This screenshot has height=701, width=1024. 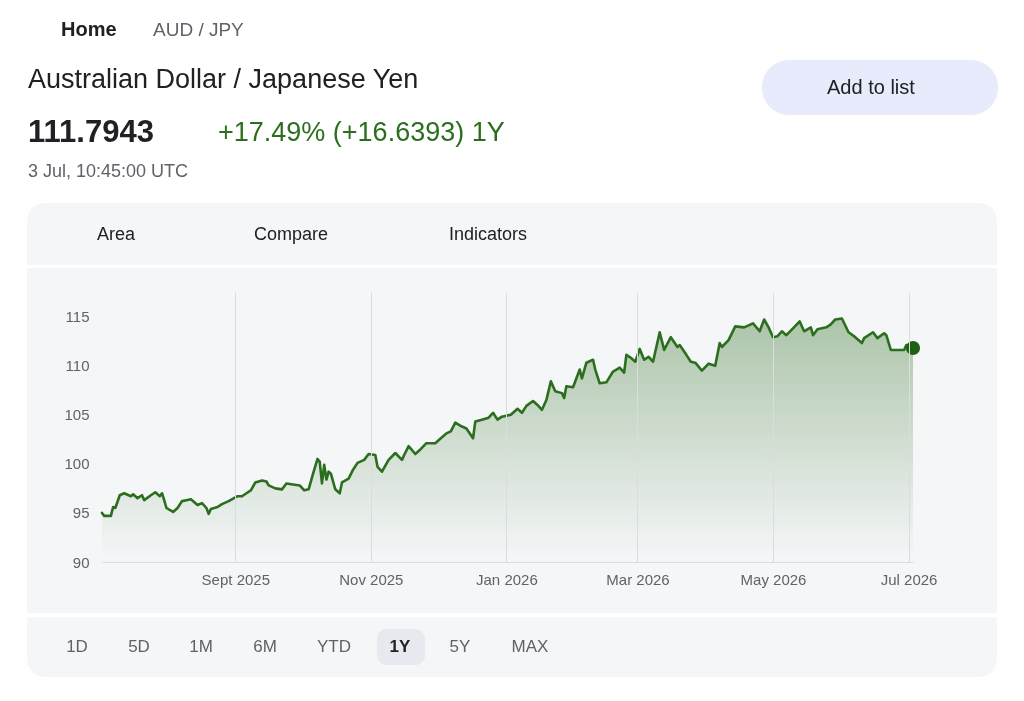 I want to click on text: MAX, so click(x=530, y=646).